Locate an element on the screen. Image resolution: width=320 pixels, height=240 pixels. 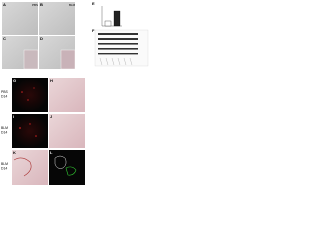
panel-letter: A is located at coordinates (4, 4).